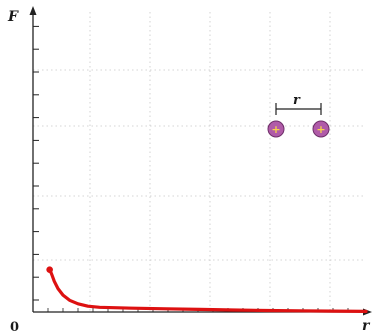 This screenshot has height=333, width=373. I want to click on series-layer, so click(207, 289).